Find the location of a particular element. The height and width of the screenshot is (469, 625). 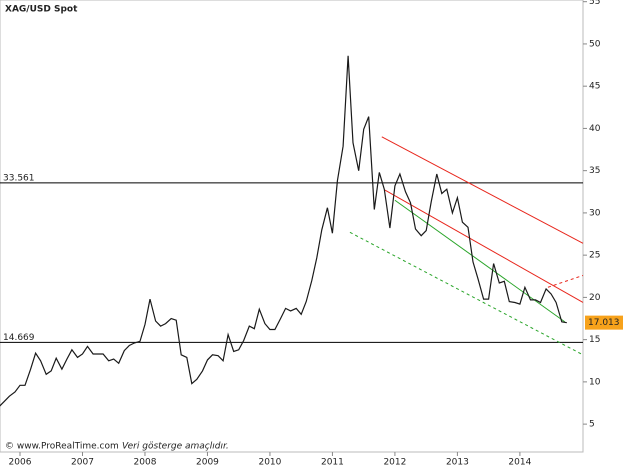

y-tick-label: 30 is located at coordinates (595, 213).